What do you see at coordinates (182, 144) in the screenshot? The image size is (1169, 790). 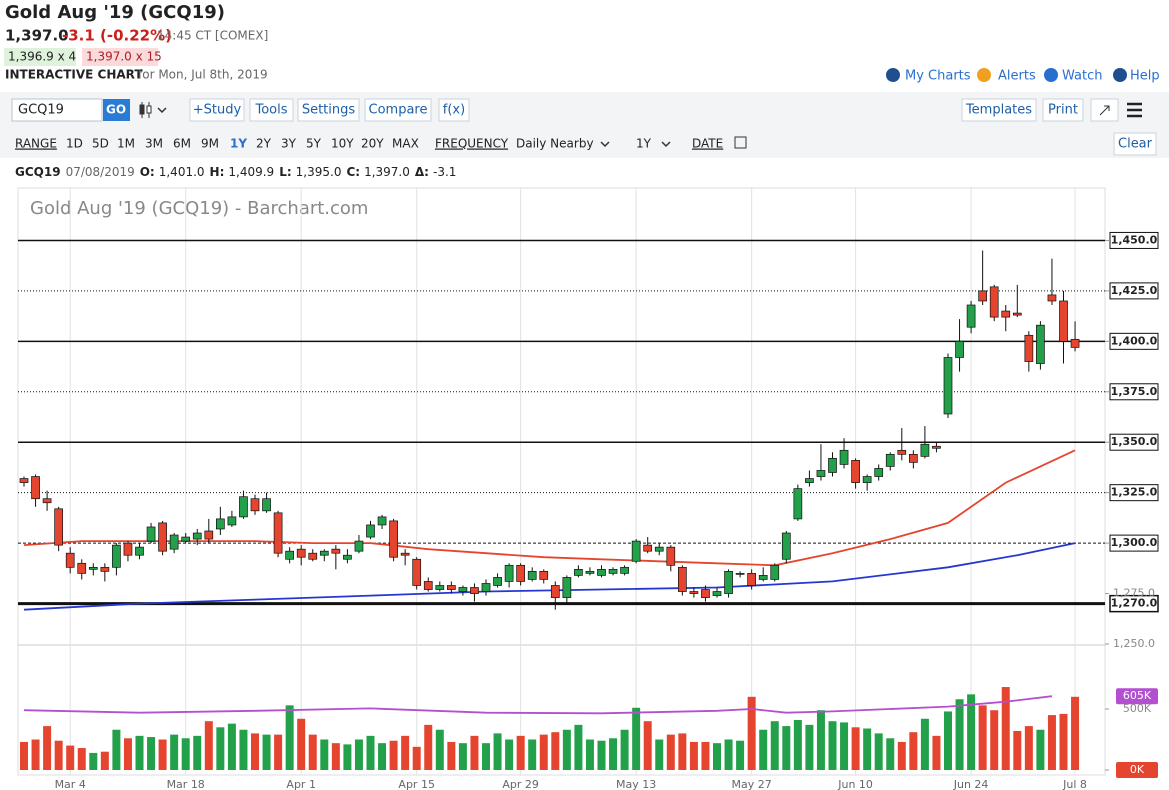 I see `range-option: 6M` at bounding box center [182, 144].